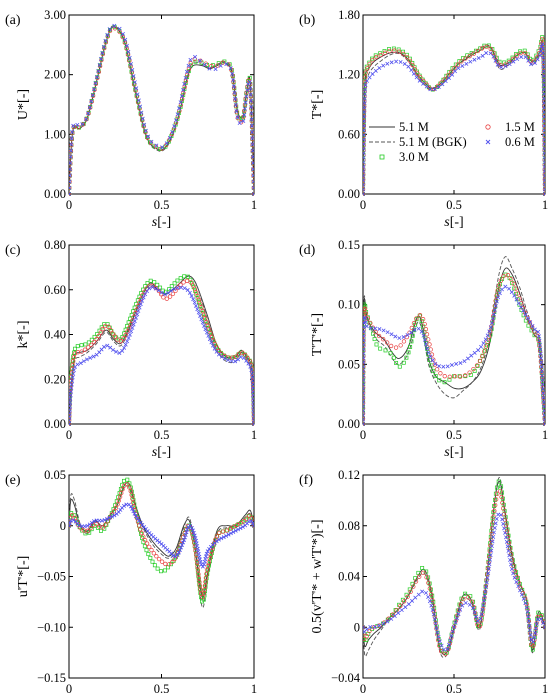 This screenshot has height=698, width=550. What do you see at coordinates (55, 15) in the screenshot?
I see `y-tick-label: 3.00` at bounding box center [55, 15].